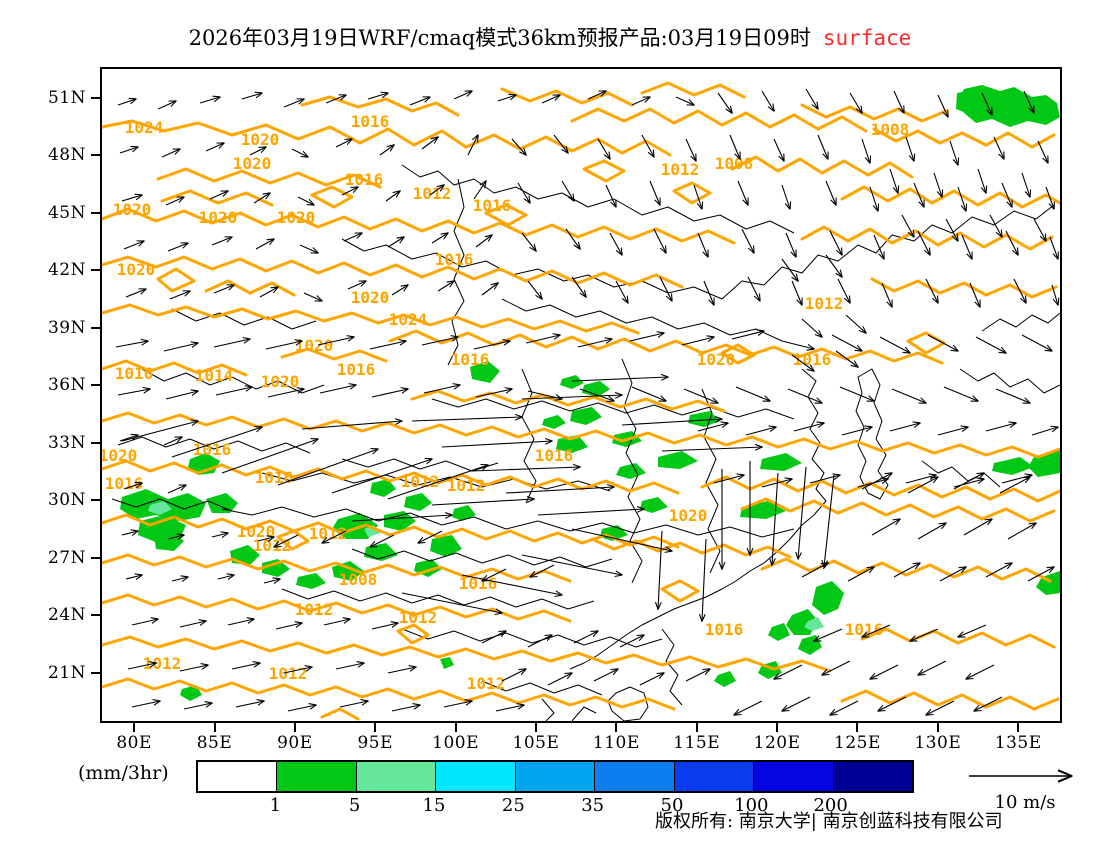  What do you see at coordinates (616, 743) in the screenshot?
I see `longitude-tick-label: 110E` at bounding box center [616, 743].